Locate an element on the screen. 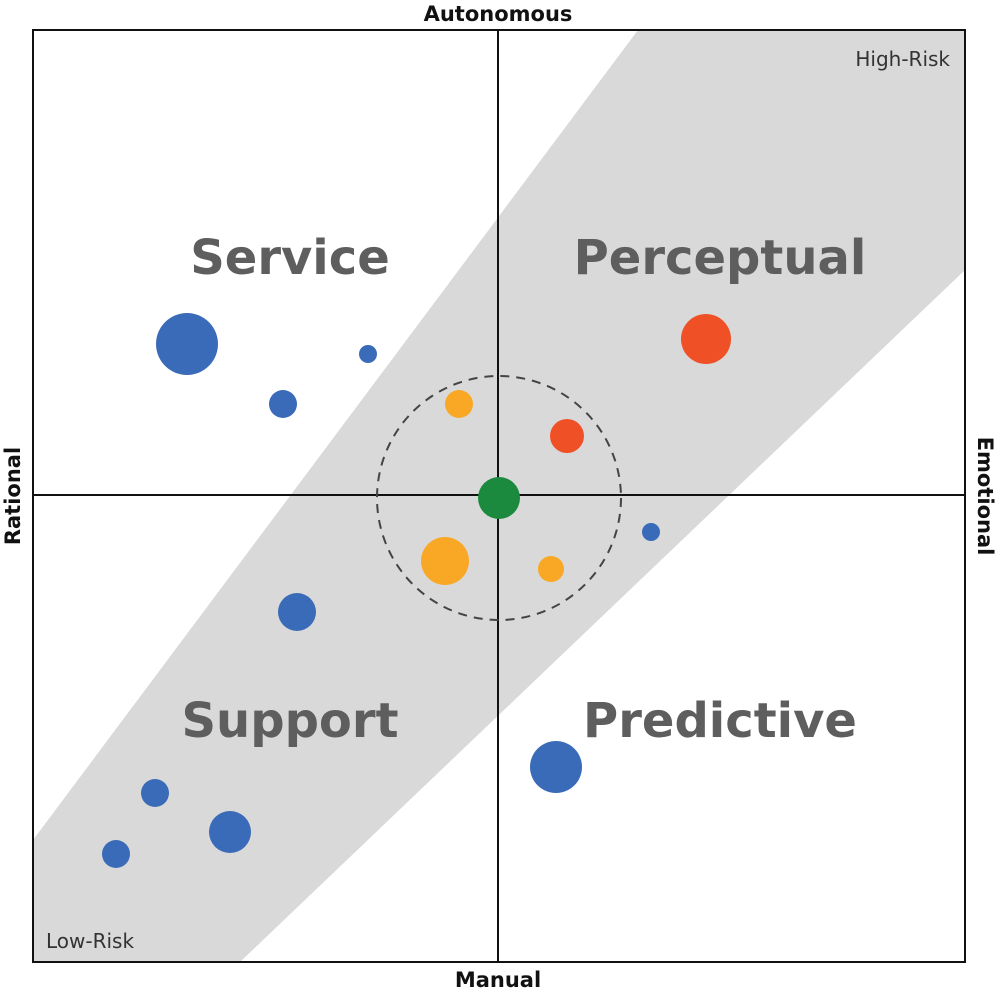 The height and width of the screenshot is (993, 1000). focus-circle is located at coordinates (499, 498).